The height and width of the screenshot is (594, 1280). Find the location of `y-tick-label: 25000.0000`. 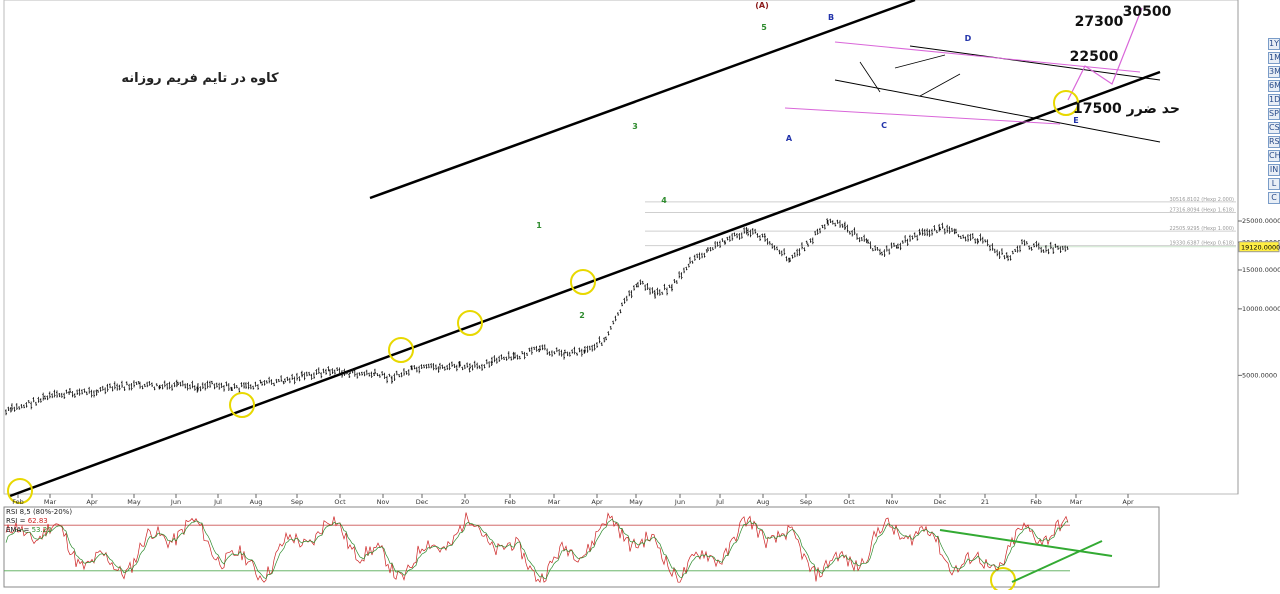

y-tick-label: 25000.0000 is located at coordinates (1261, 221).